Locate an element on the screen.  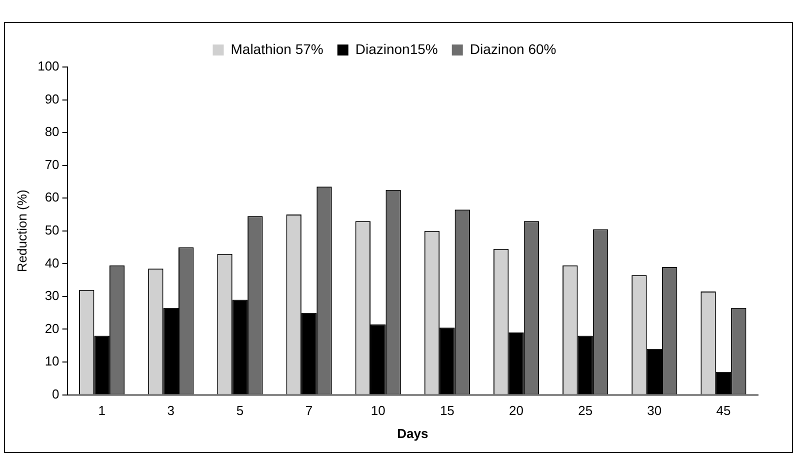
legend-label: Diazinon15% is located at coordinates (396, 48).